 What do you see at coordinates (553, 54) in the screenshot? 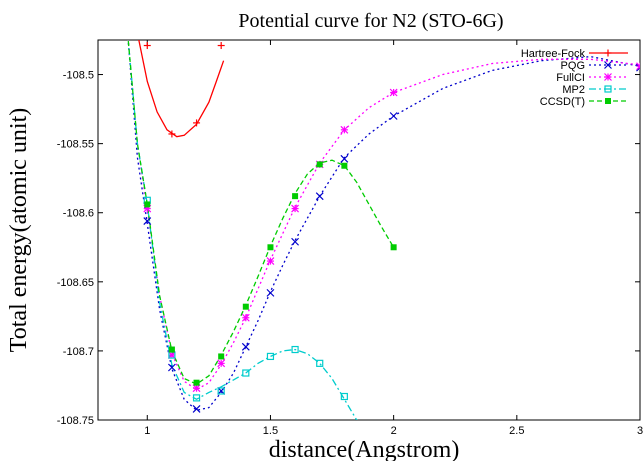
I see `legend-label-hartree-fock: Hartree-Fock` at bounding box center [553, 54].